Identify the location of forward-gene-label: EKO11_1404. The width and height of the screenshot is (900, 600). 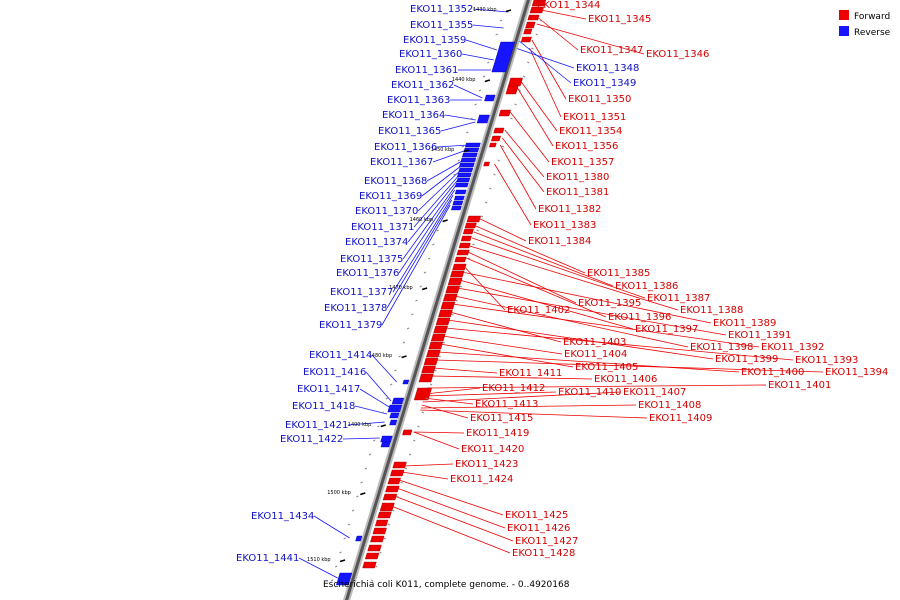
(595, 354).